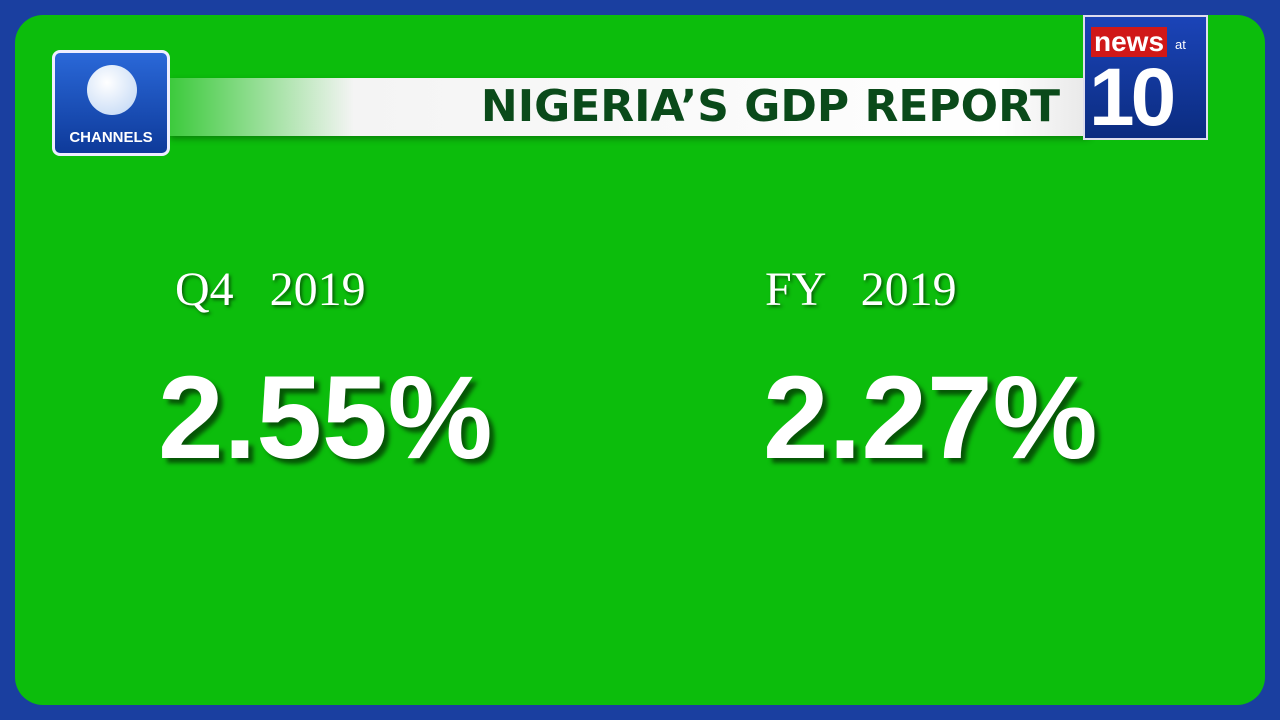 The height and width of the screenshot is (720, 1280). Describe the element at coordinates (861, 289) in the screenshot. I see `period-label: FY 2019` at that location.